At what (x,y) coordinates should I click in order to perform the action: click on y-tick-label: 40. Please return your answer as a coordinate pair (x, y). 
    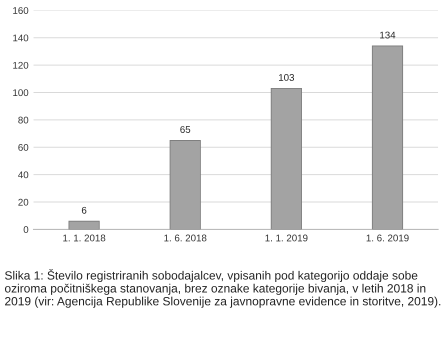
    Looking at the image, I should click on (23, 174).